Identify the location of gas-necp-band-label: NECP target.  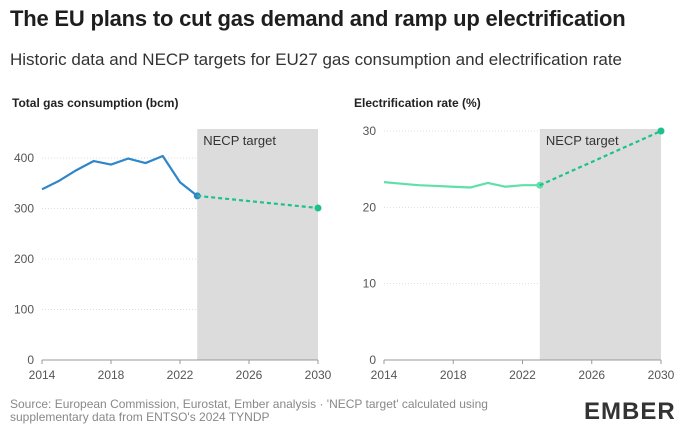
(239, 140).